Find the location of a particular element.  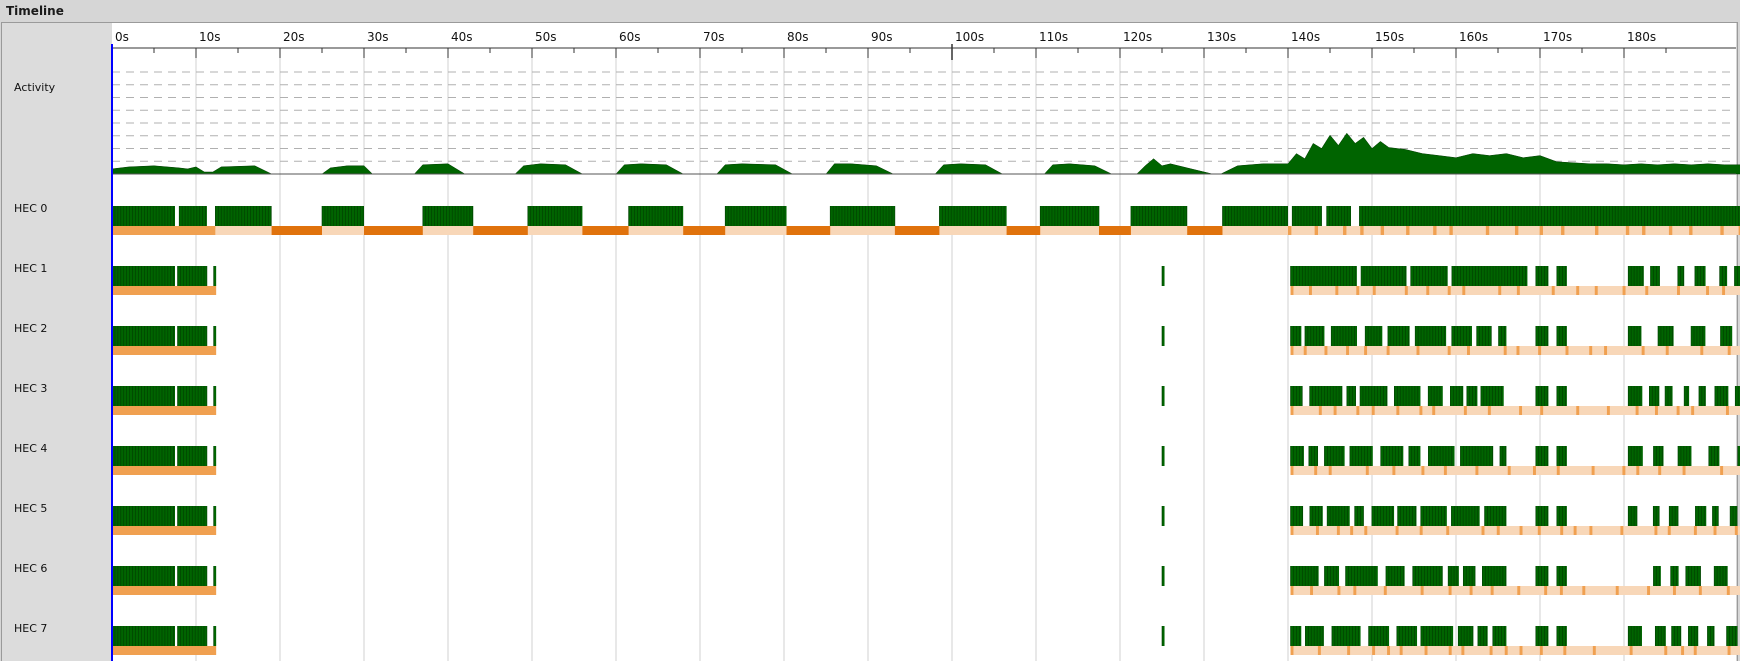

row-label-hec-1: HEC 1 is located at coordinates (31, 268).